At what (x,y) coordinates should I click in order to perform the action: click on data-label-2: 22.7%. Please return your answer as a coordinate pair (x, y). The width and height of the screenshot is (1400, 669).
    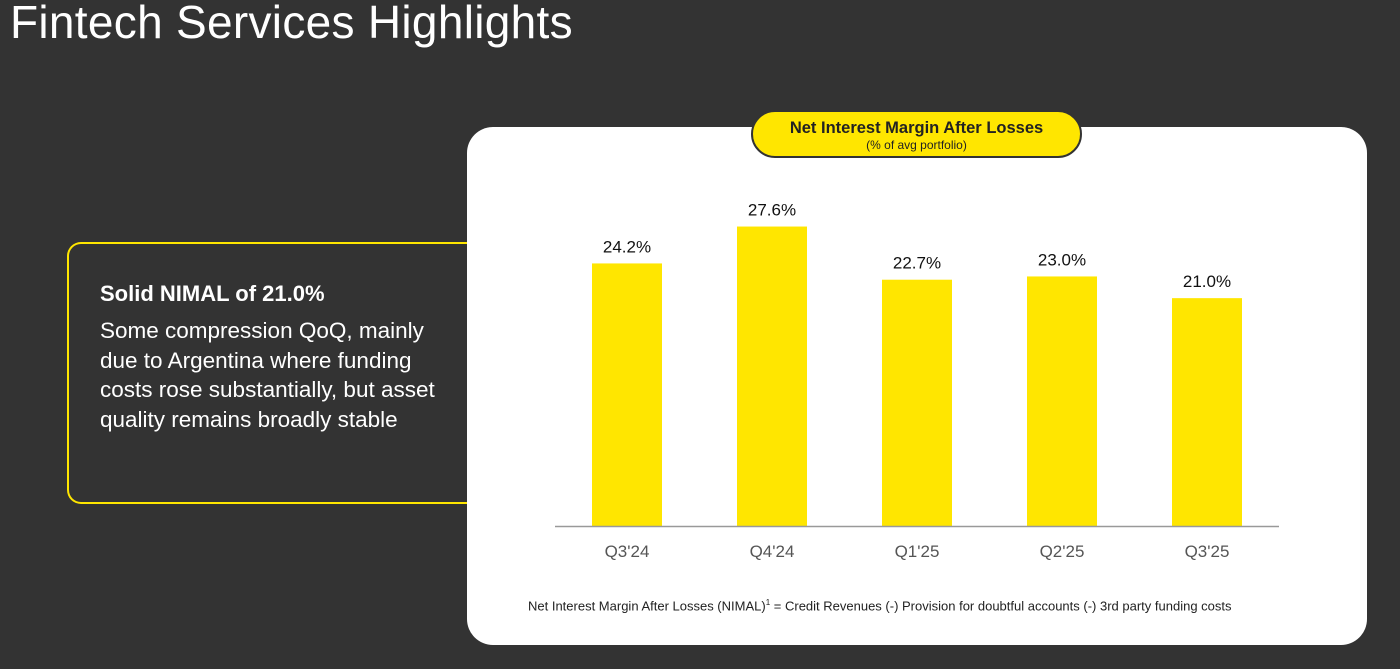
    Looking at the image, I should click on (917, 263).